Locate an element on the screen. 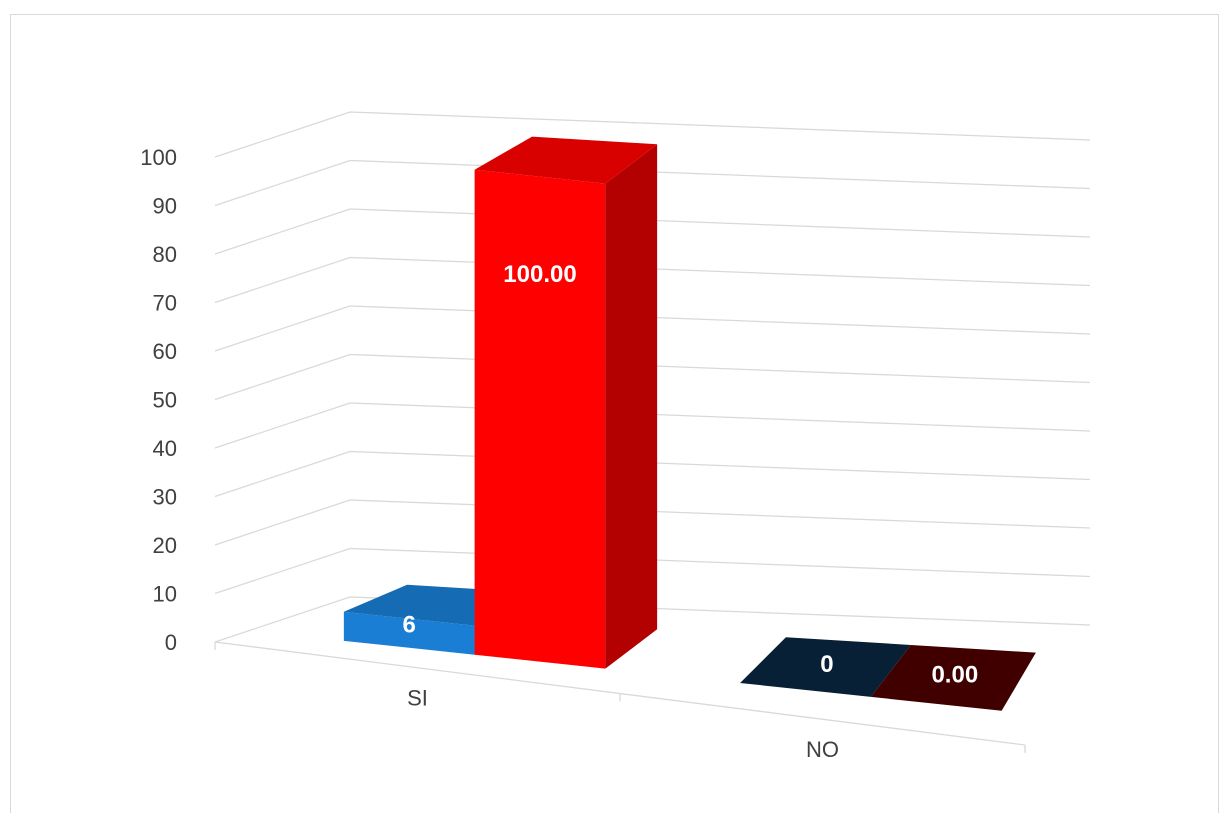 The image size is (1220, 813). y-tick-label: 50 is located at coordinates (165, 399).